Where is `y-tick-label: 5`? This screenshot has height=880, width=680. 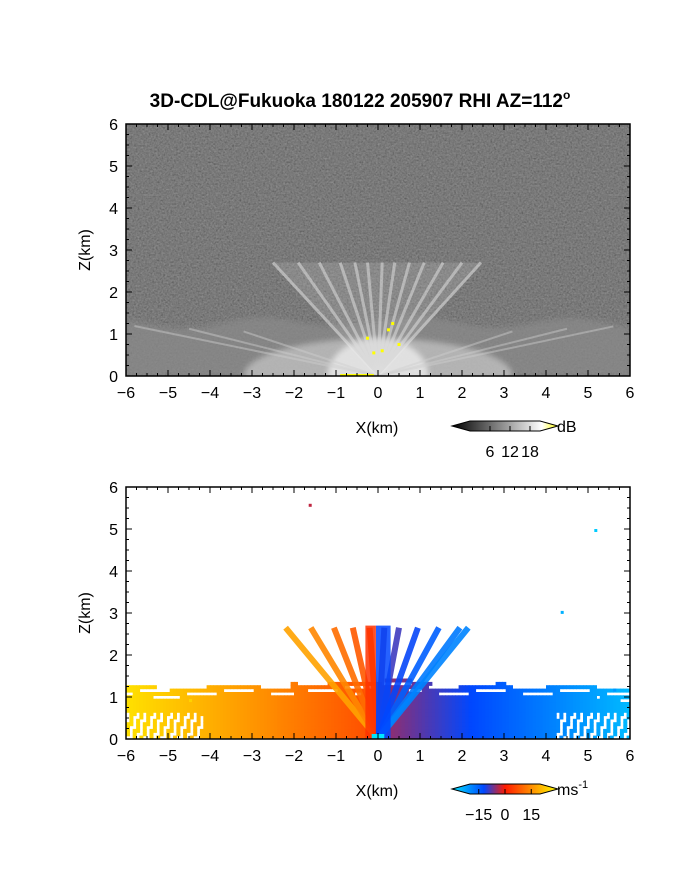 y-tick-label: 5 is located at coordinates (113, 167).